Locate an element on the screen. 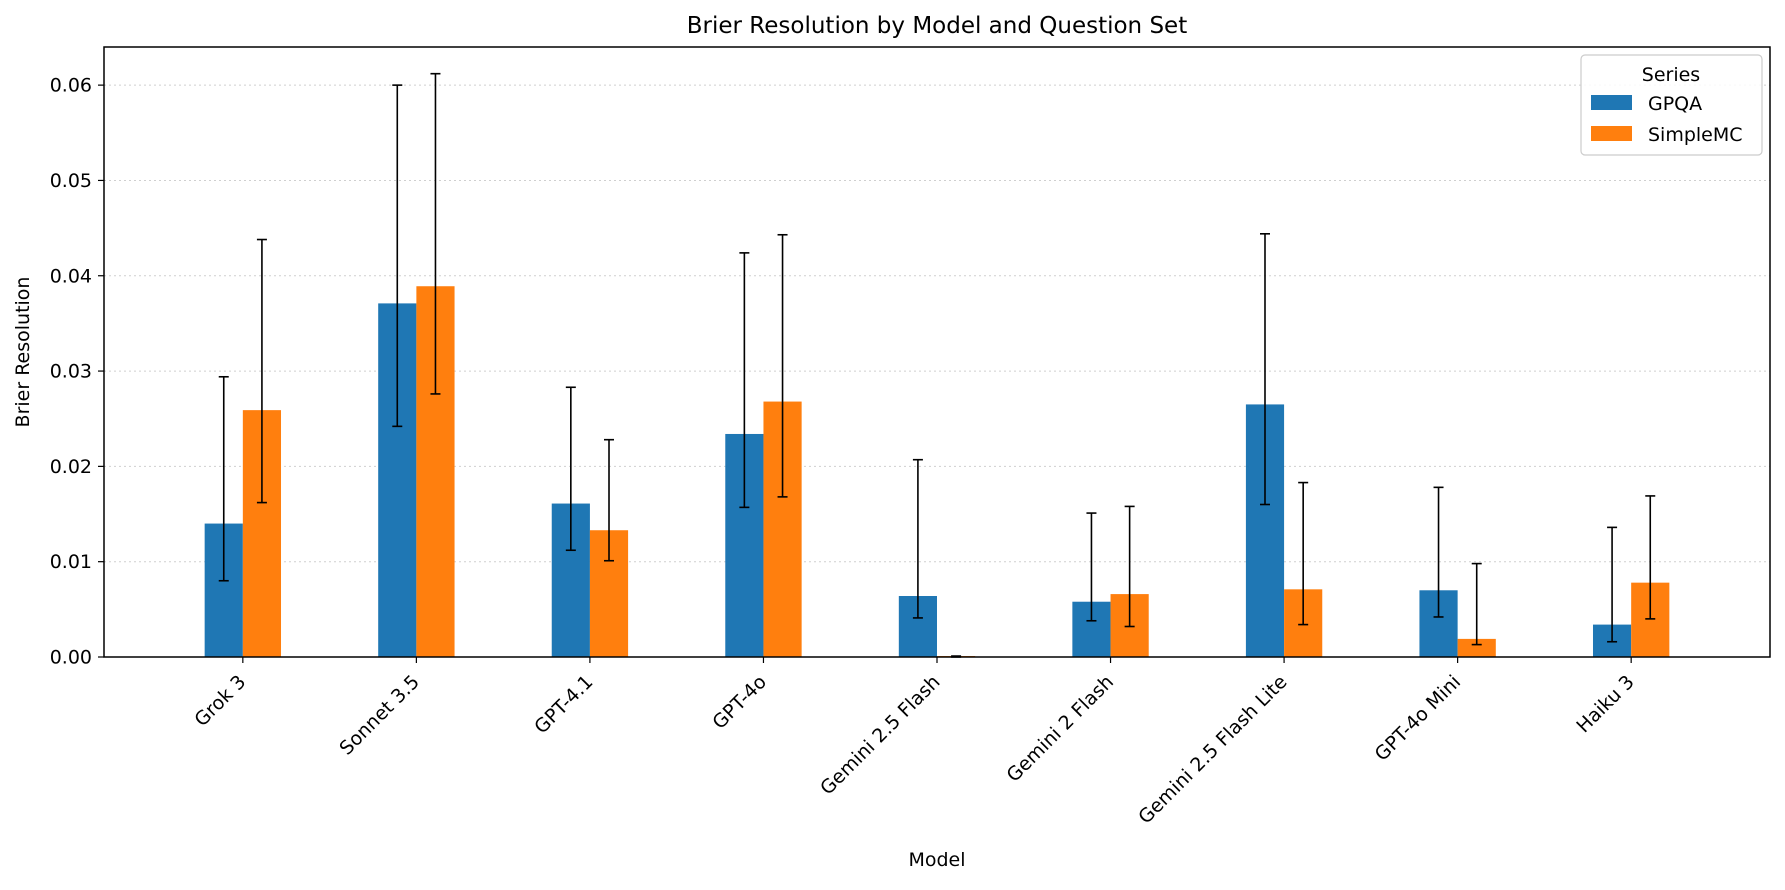  x-tick-label: Gemini 2.5 Flash is located at coordinates (880, 735).